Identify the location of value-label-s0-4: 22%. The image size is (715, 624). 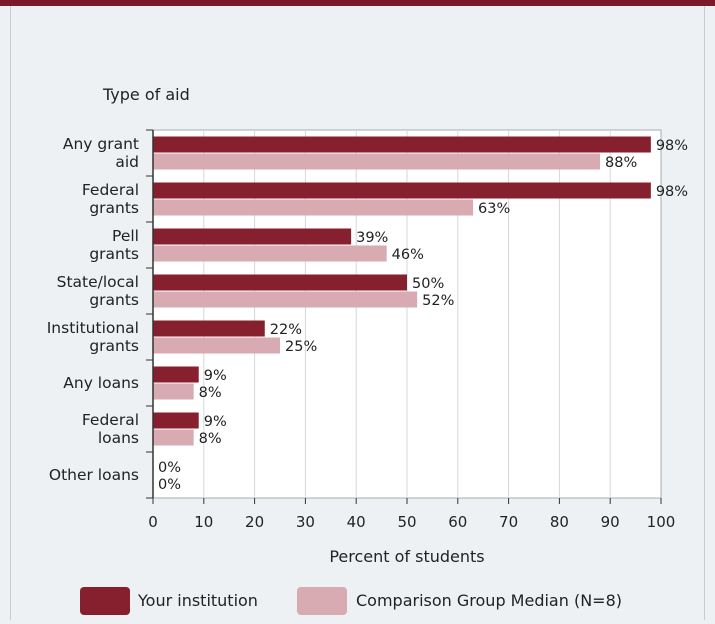
(286, 330).